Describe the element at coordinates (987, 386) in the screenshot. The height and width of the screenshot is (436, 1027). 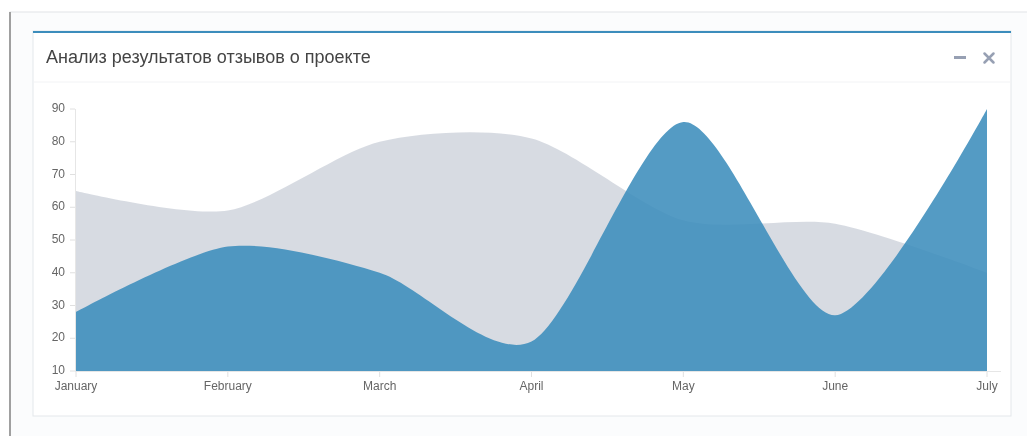
I see `x-tick-label: July` at that location.